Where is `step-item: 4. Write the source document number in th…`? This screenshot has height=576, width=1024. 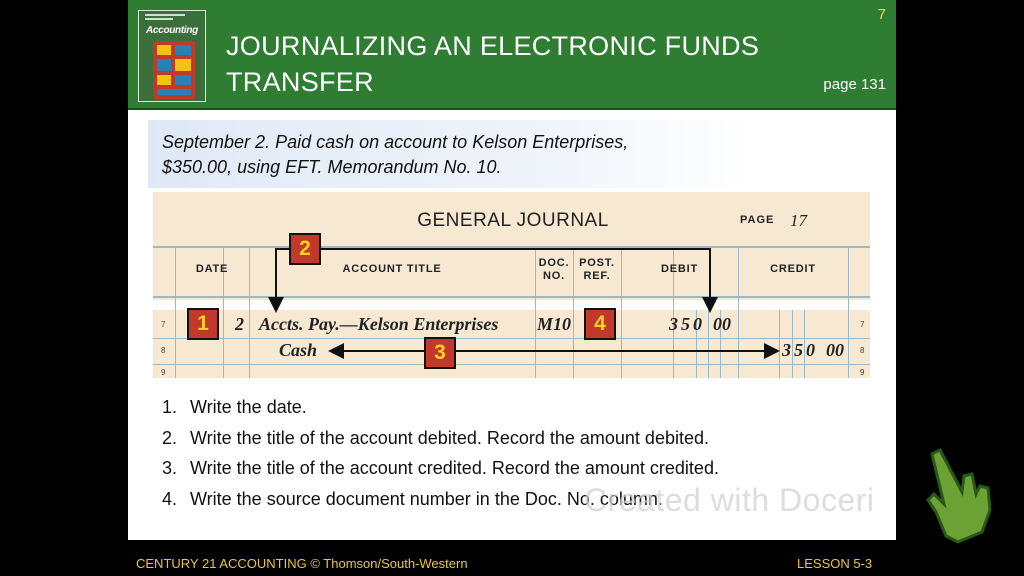
step-item: 4. Write the source document number in th… is located at coordinates (412, 498).